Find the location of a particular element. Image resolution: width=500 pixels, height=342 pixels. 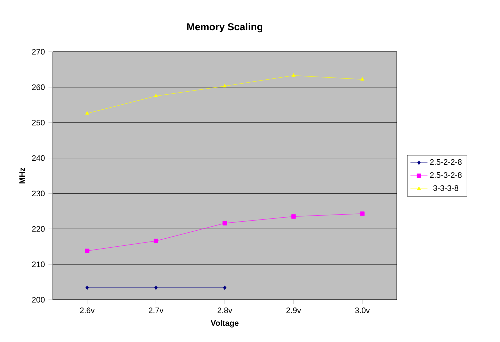

chart-title: Memory Scaling is located at coordinates (225, 28).